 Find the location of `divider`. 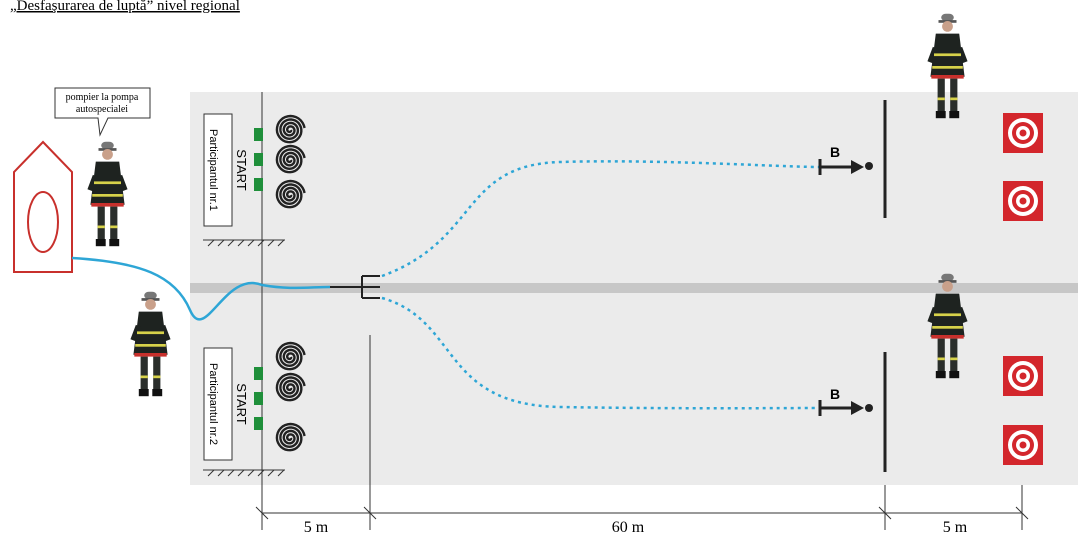

divider is located at coordinates (355, 287).